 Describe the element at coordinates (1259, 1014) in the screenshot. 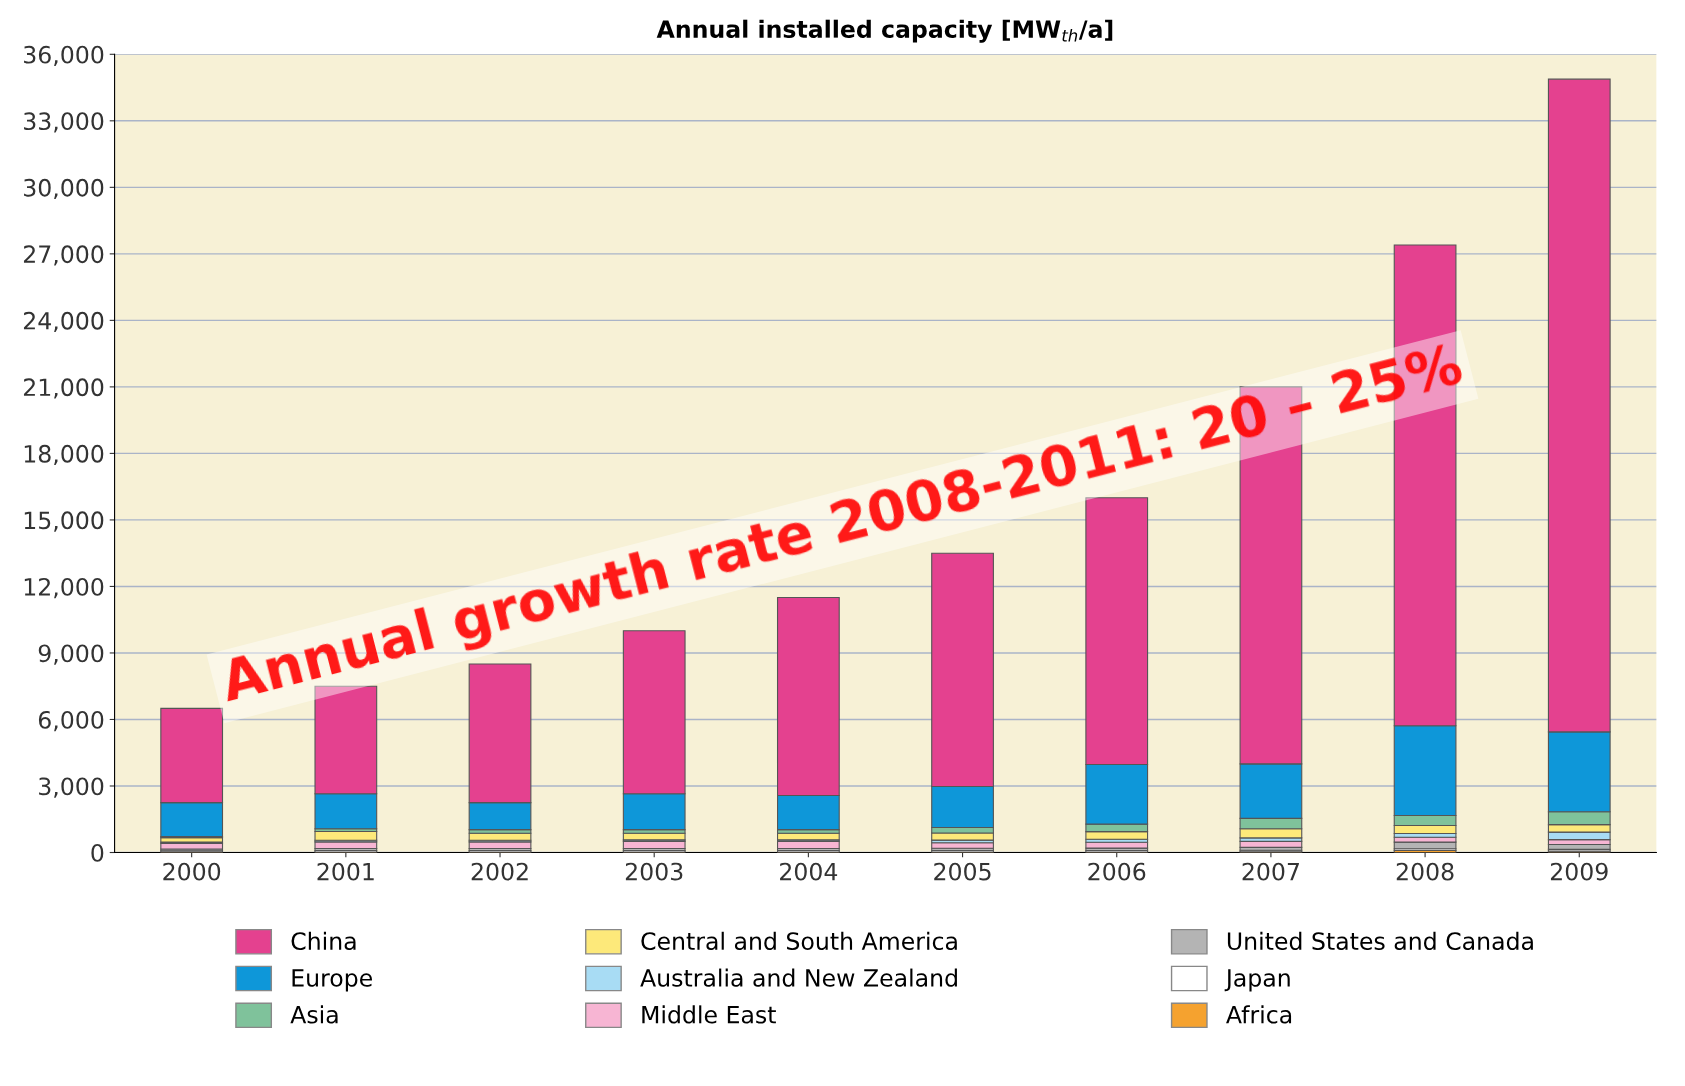

I see `legend-label: Africa` at that location.